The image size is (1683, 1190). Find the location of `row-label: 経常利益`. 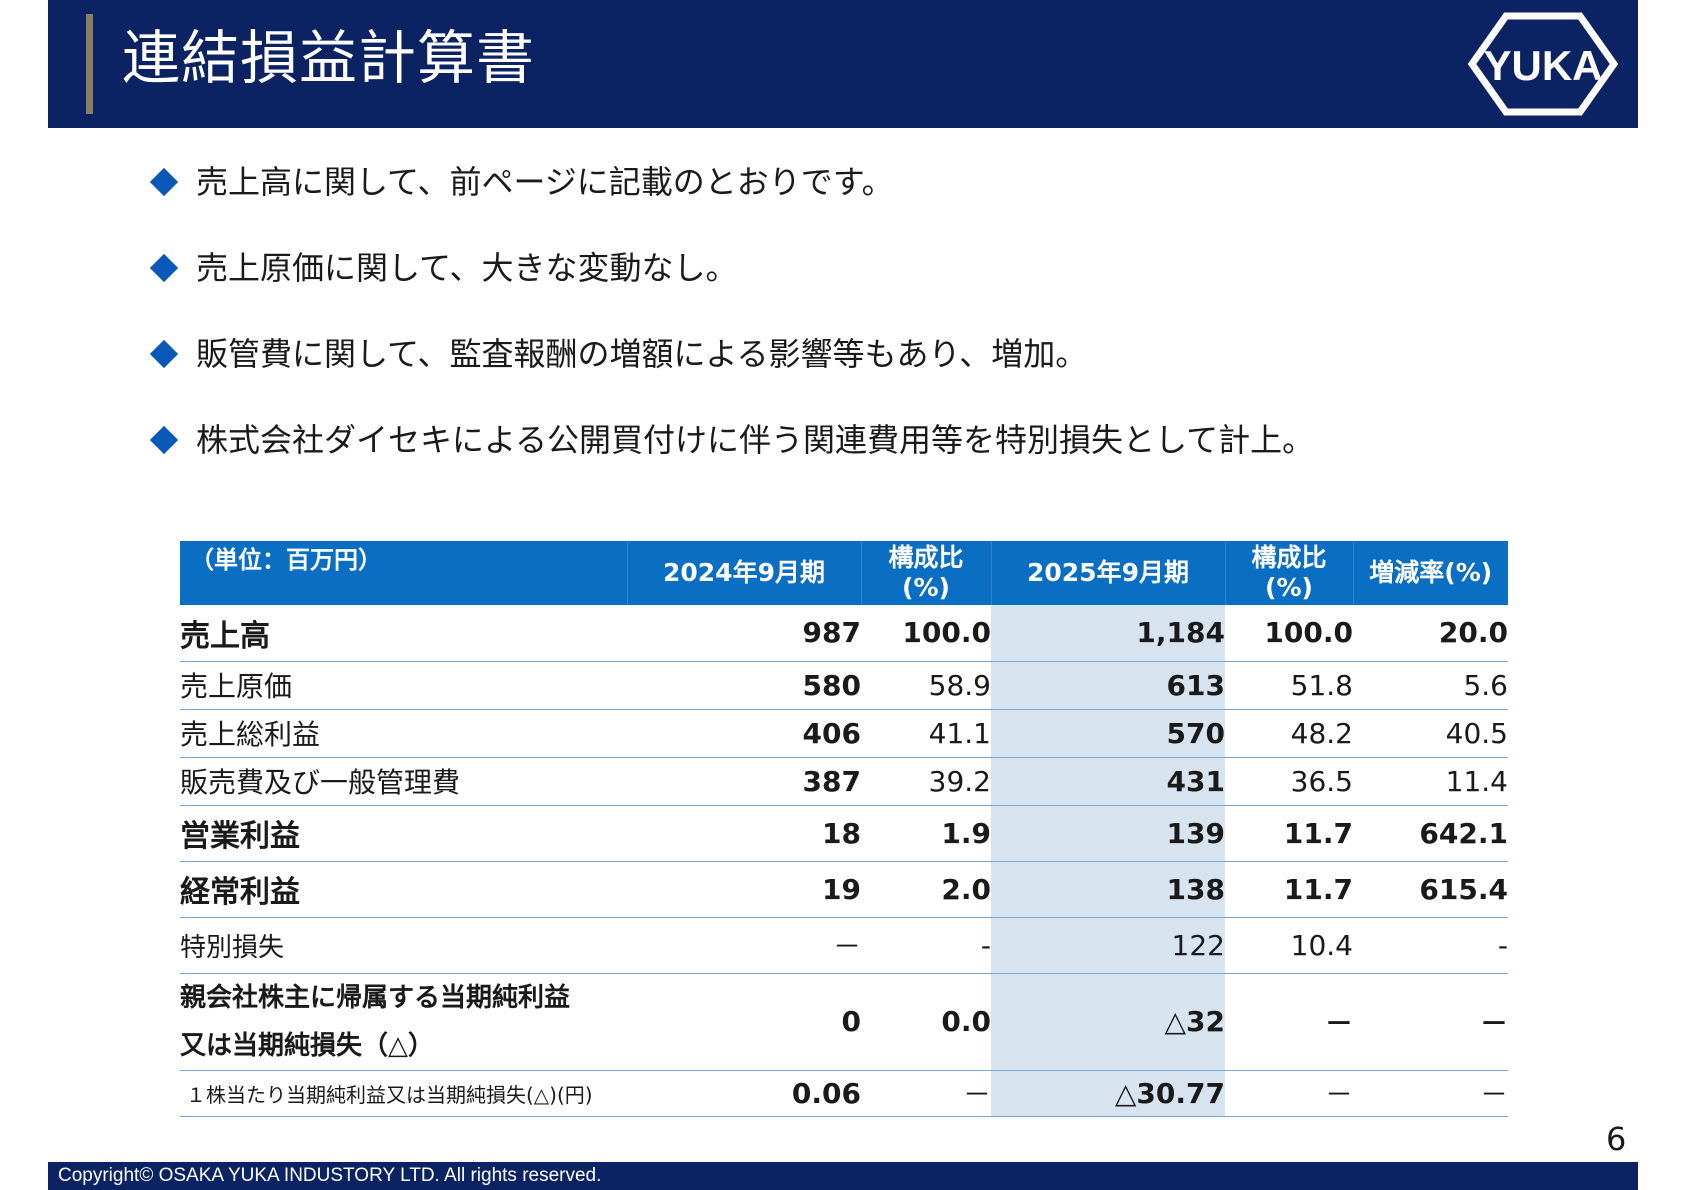

row-label: 経常利益 is located at coordinates (403, 889).